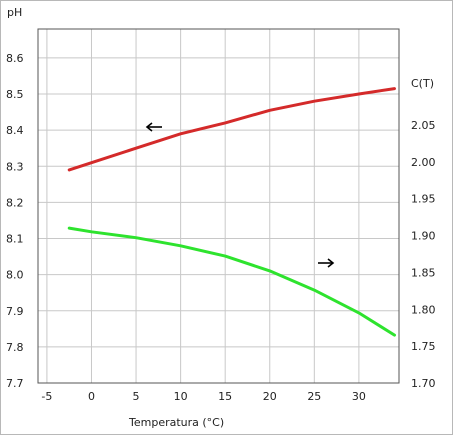 The height and width of the screenshot is (439, 453). What do you see at coordinates (15, 239) in the screenshot?
I see `y-tick-label-left: 8.1` at bounding box center [15, 239].